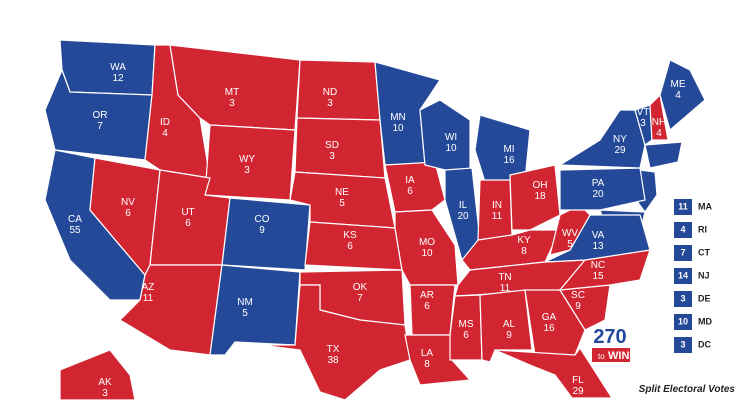 The width and height of the screenshot is (740, 400). I want to click on state-abbr: FL, so click(578, 380).